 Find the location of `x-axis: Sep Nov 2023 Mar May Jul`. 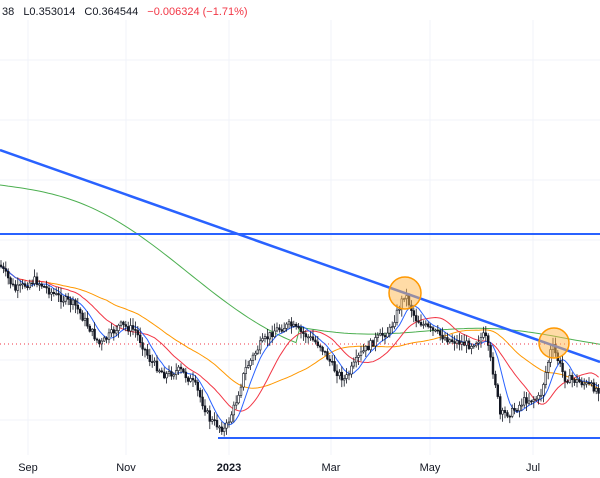

x-axis: Sep Nov 2023 Mar May Jul is located at coordinates (279, 468).